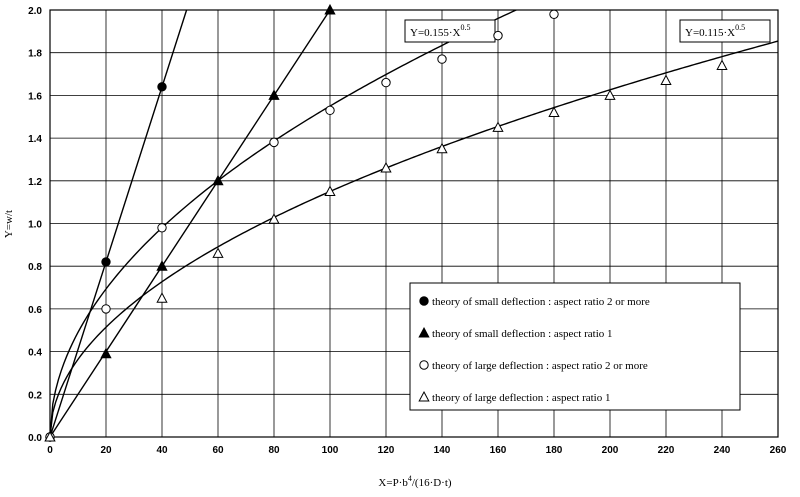 This screenshot has width=800, height=497. What do you see at coordinates (35, 182) in the screenshot?
I see `y-tick-label: 1.2` at bounding box center [35, 182].